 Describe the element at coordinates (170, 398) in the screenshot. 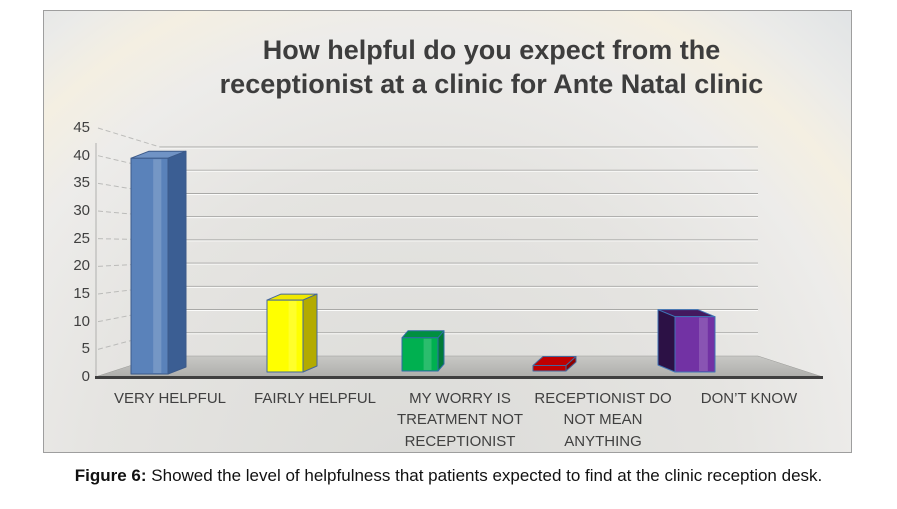

I see `x-category-label-very-helpful: VERY HELPFUL` at that location.